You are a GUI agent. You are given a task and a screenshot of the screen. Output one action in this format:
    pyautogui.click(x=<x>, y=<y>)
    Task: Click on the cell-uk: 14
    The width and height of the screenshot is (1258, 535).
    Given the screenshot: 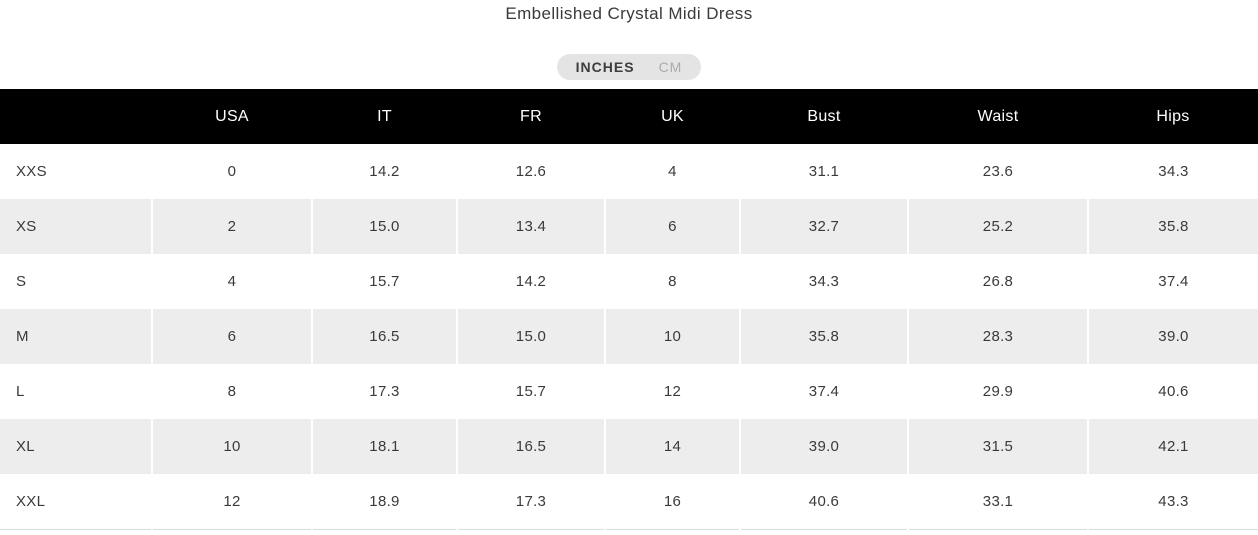 What is the action you would take?
    pyautogui.click(x=672, y=446)
    